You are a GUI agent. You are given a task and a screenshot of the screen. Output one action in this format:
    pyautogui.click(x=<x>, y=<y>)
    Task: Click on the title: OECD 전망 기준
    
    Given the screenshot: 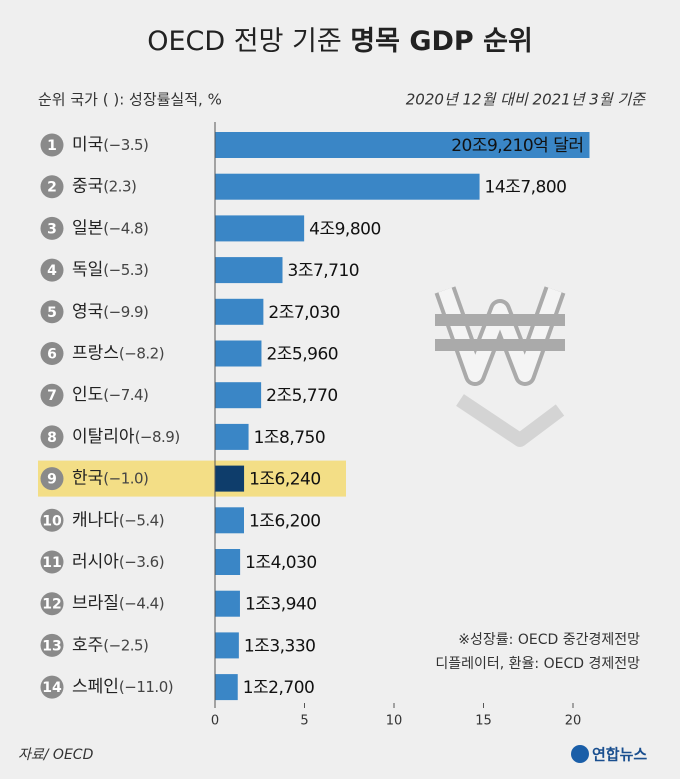 What is the action you would take?
    pyautogui.click(x=244, y=41)
    